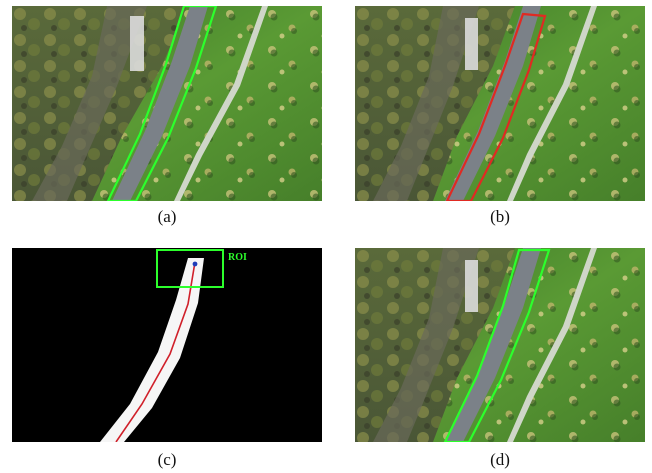 The width and height of the screenshot is (652, 473). I want to click on caption-d: (d), so click(500, 459).